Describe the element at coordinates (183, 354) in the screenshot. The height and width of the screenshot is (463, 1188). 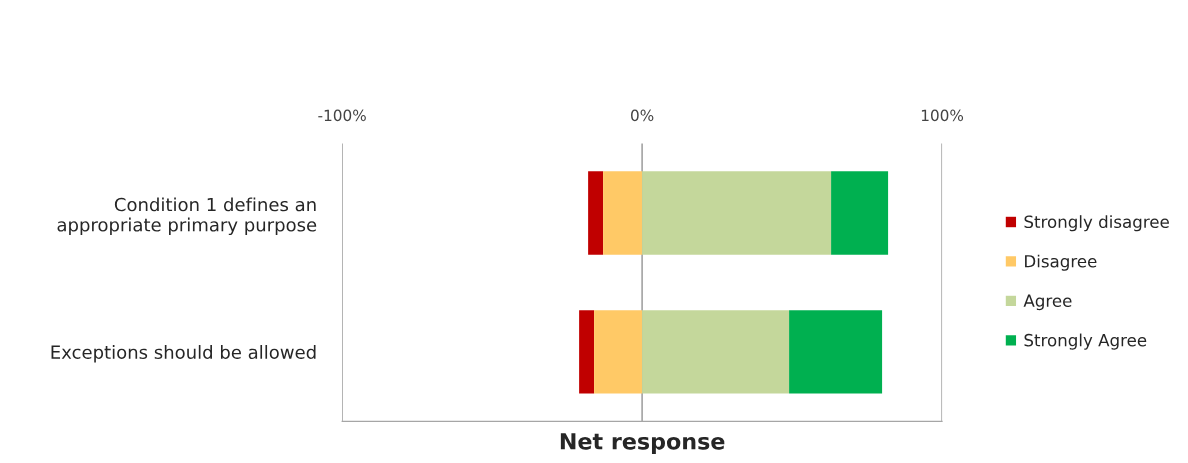
I see `y-tick-label: Exceptions should be allowed` at that location.